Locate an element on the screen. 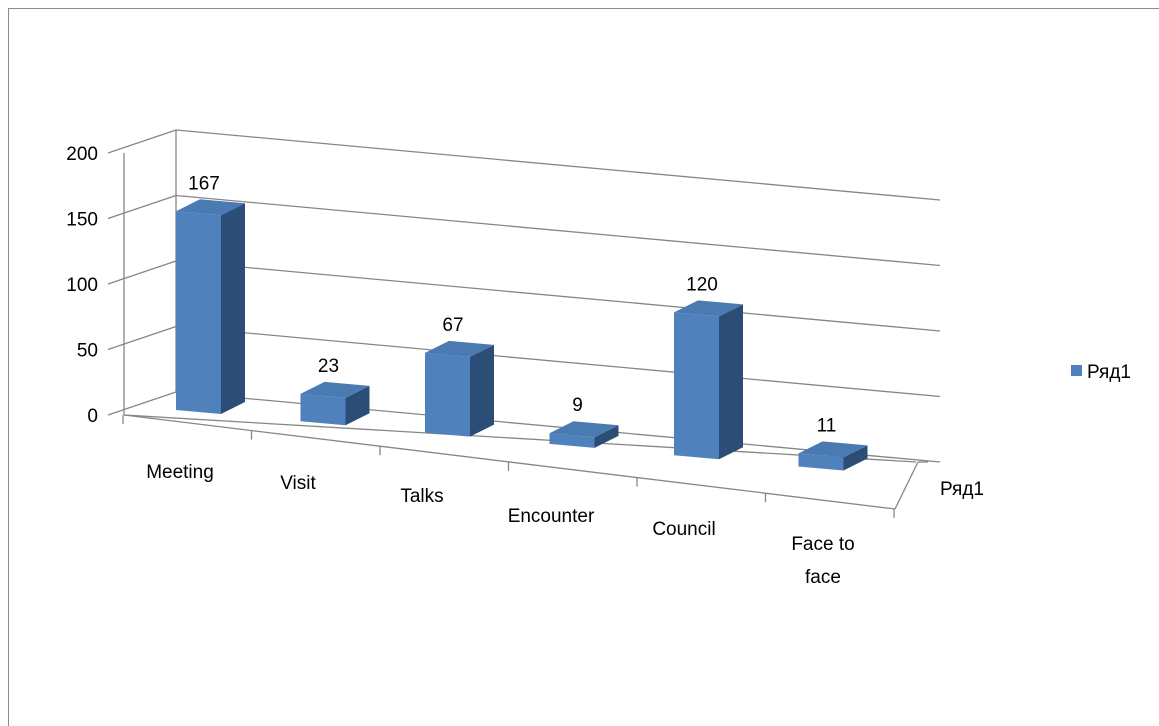 This screenshot has height=726, width=1159. data-label: 120 is located at coordinates (702, 284).